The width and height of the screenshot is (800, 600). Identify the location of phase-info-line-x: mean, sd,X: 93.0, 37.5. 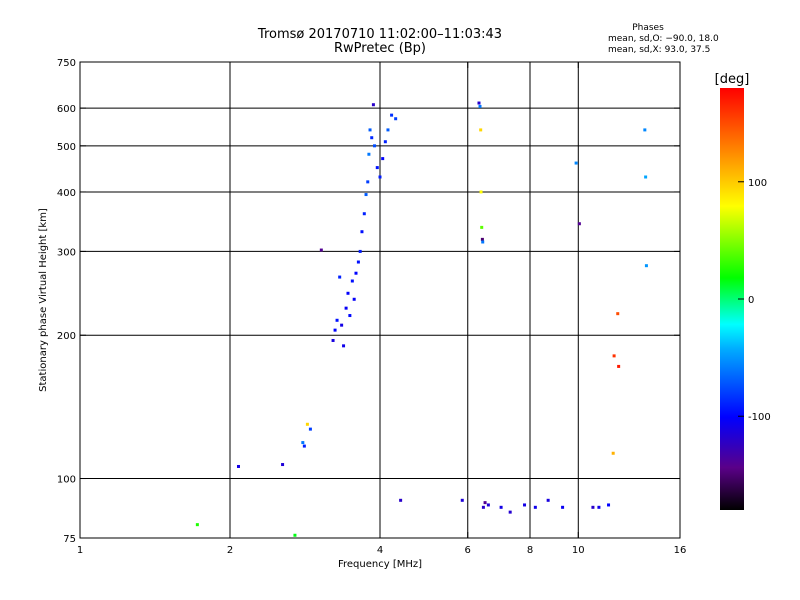
(659, 50).